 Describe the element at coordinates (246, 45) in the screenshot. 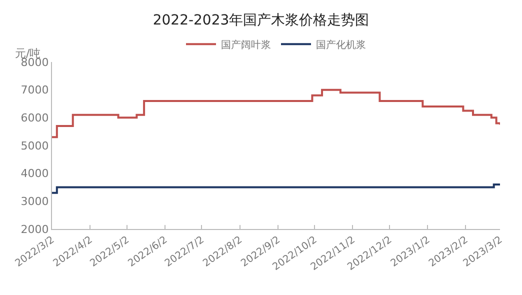

I see `legend-label: 国产阔叶浆` at that location.